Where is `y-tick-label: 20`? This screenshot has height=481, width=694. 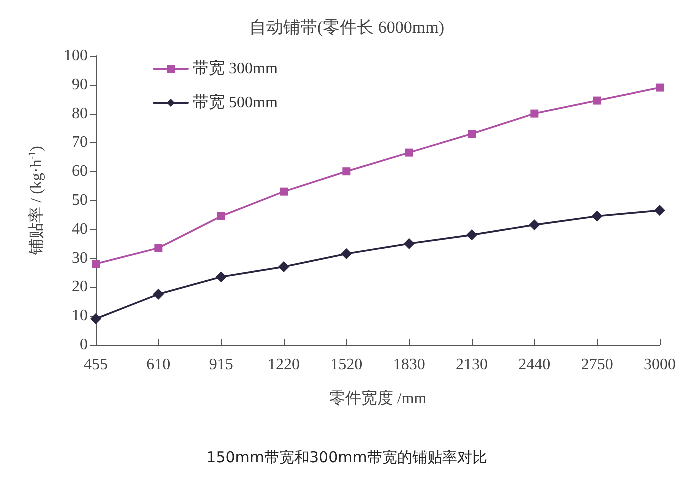 y-tick-label: 20 is located at coordinates (80, 287).